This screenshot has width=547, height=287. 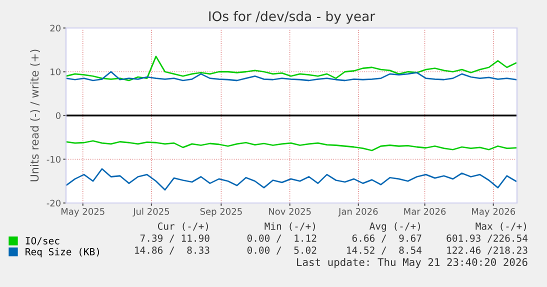 I want to click on x-tick-label: Jan 2026, so click(x=358, y=212).